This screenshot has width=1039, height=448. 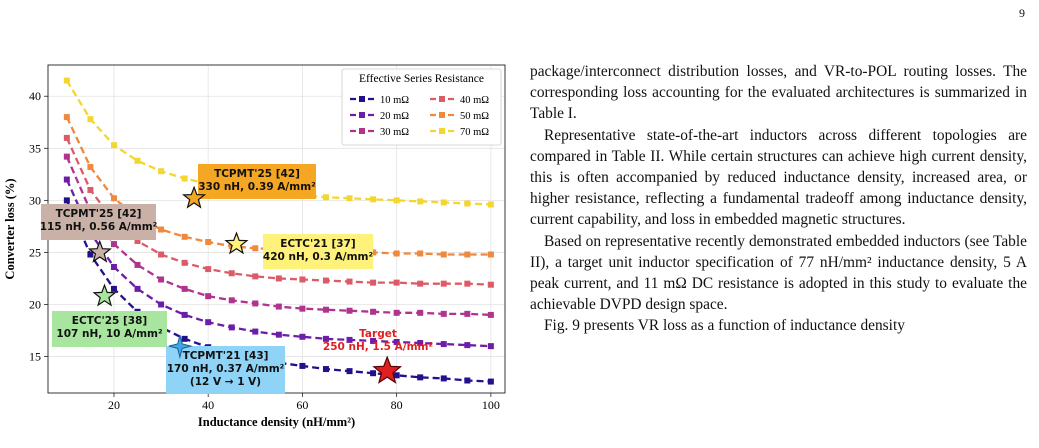 What do you see at coordinates (109, 334) in the screenshot?
I see `annotation-text: 107 nH, 10 A/mm²` at bounding box center [109, 334].